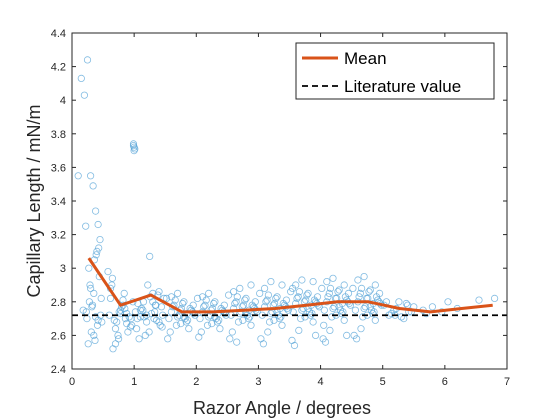 The width and height of the screenshot is (560, 420). Describe the element at coordinates (321, 382) in the screenshot. I see `x-tick-label: 4` at that location.